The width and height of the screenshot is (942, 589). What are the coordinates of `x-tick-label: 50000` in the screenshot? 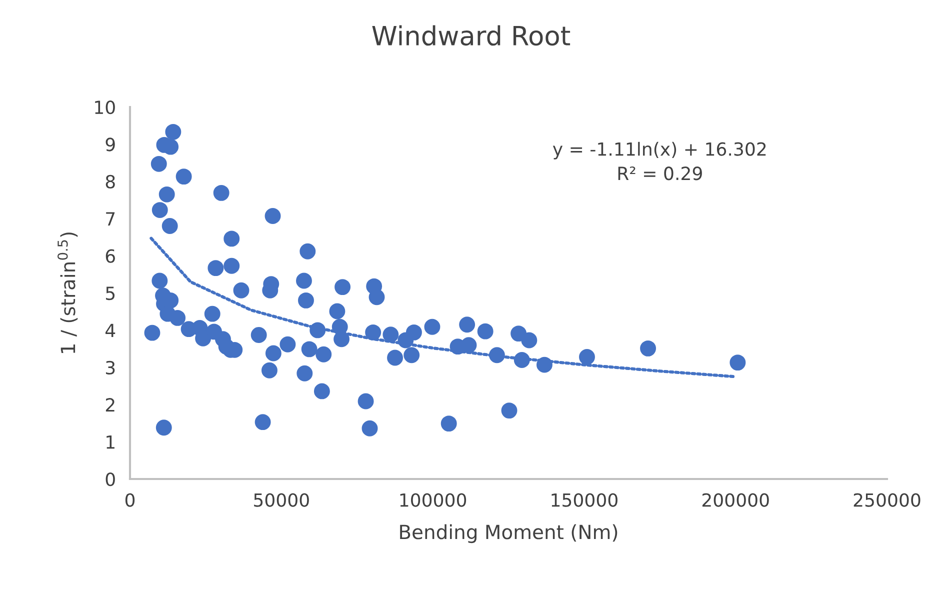 It's located at (281, 500).